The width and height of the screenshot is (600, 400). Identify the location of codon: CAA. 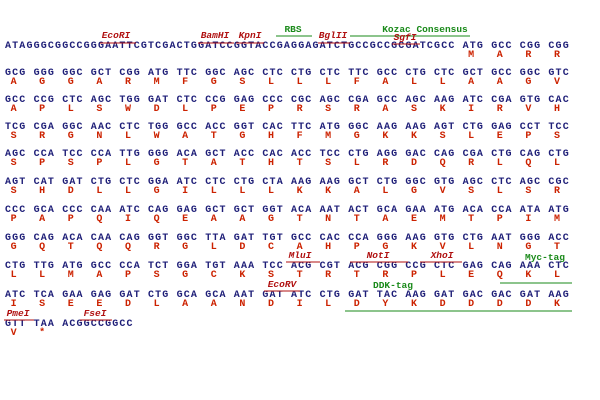
(101, 238).